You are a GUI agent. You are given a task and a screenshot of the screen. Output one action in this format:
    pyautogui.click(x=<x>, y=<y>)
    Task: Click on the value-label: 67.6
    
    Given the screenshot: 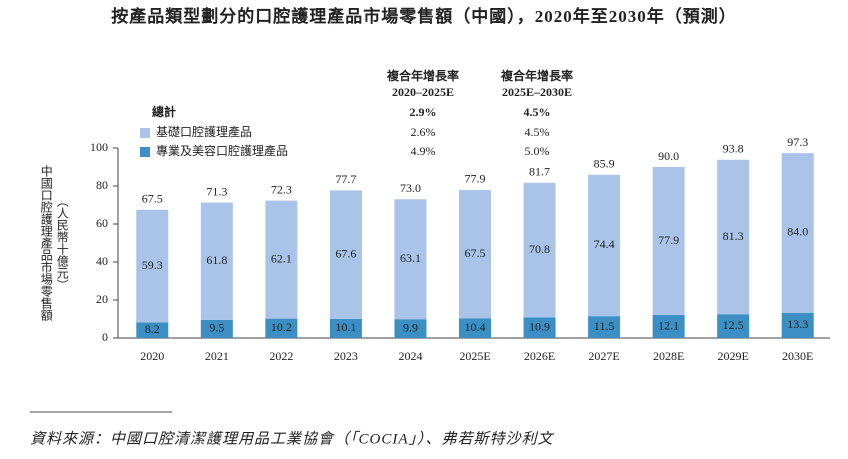 What is the action you would take?
    pyautogui.click(x=345, y=253)
    